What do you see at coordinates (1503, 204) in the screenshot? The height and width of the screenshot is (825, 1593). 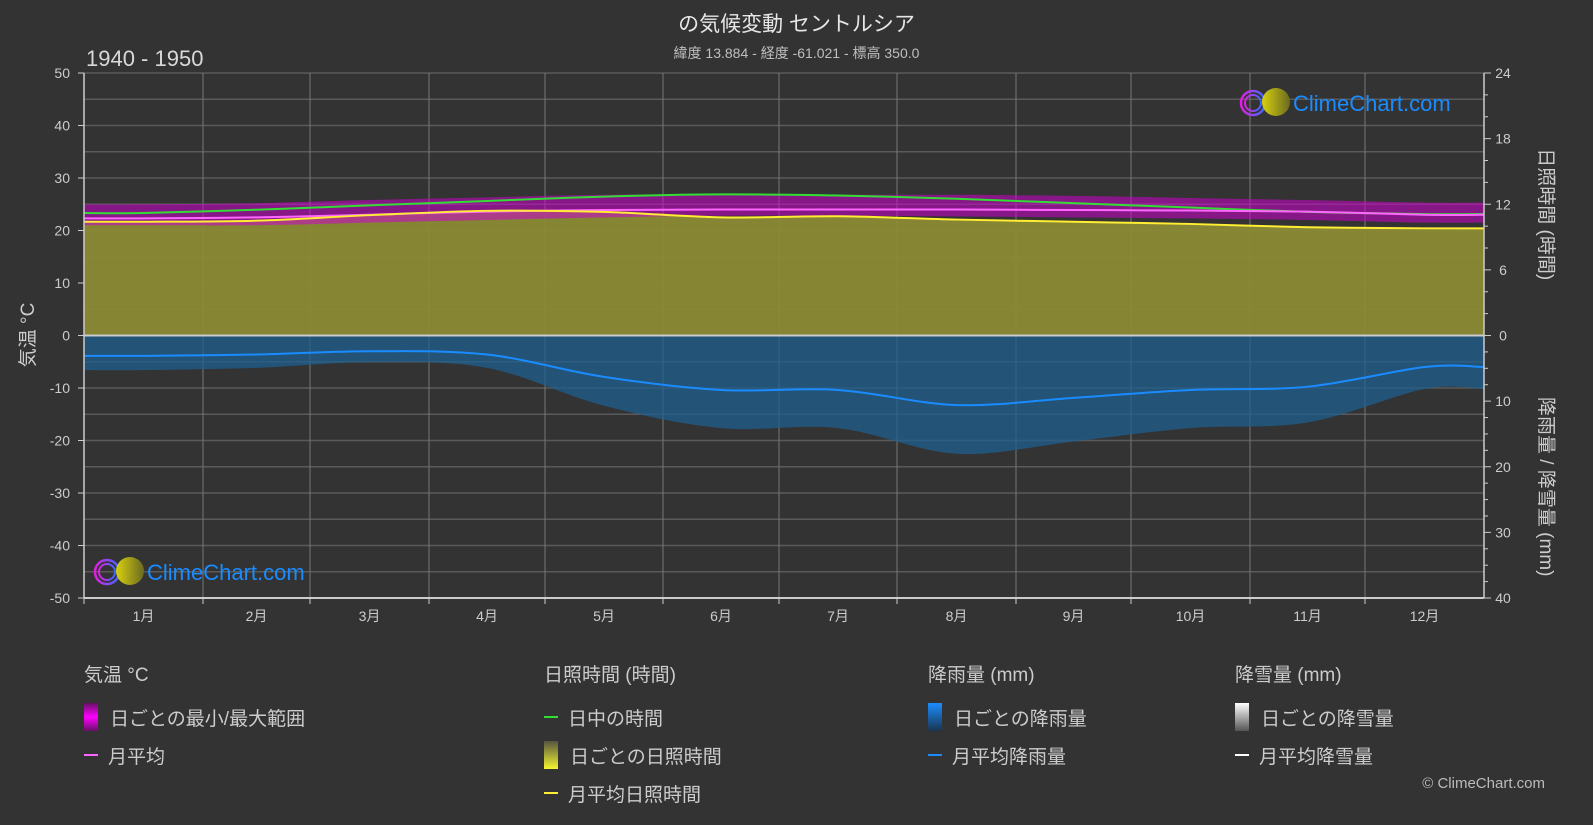 I see `svg-text: 12` at bounding box center [1503, 204].